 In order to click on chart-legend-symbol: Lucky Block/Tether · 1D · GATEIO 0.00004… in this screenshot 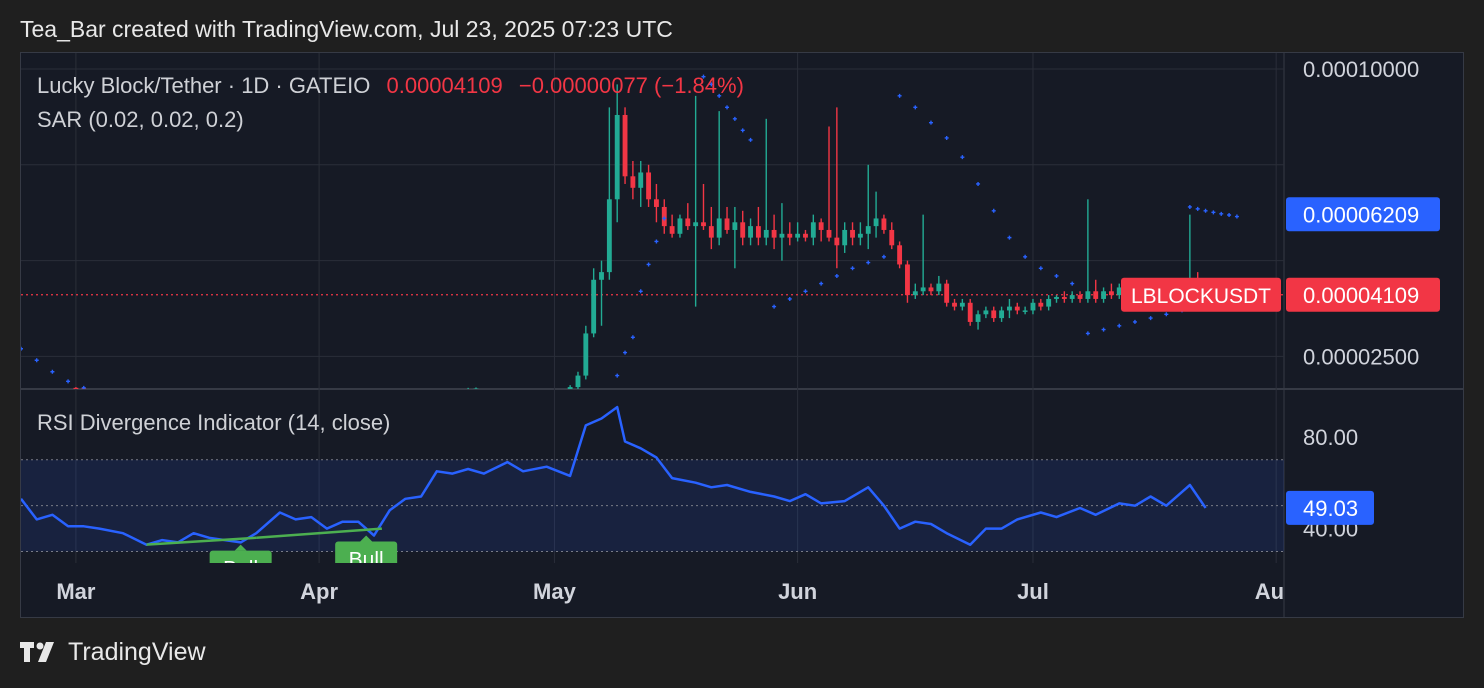, I will do `click(390, 86)`.